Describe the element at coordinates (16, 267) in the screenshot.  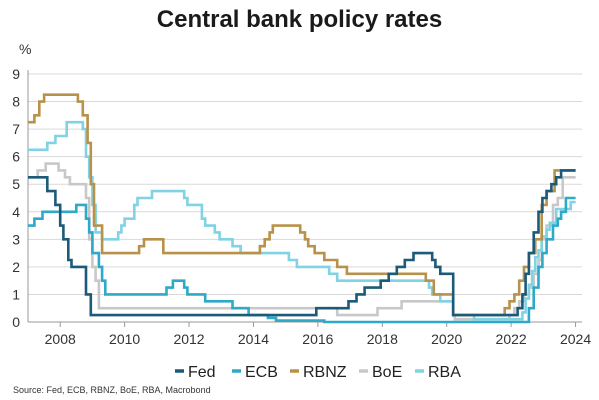
I see `y-tick-label: 2` at that location.